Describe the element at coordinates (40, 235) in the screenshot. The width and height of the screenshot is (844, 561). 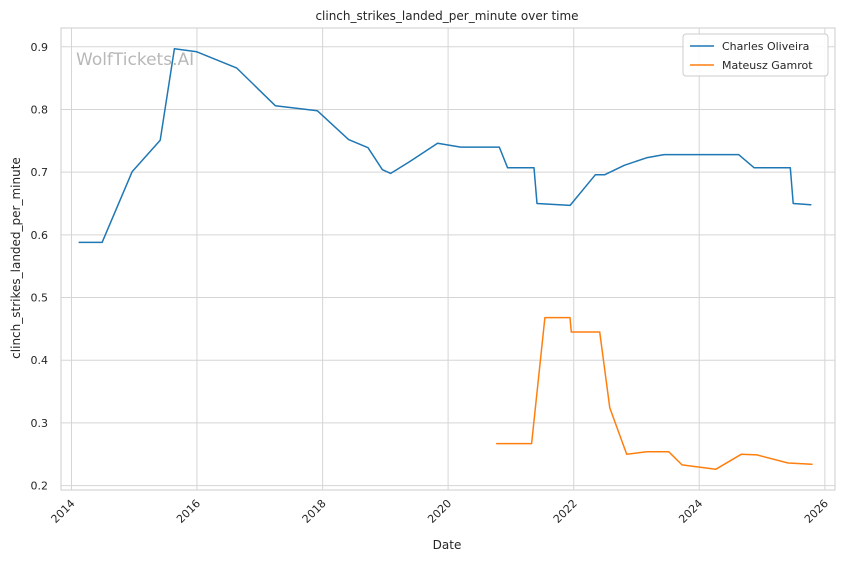
I see `y-tick-label: 0.6` at that location.